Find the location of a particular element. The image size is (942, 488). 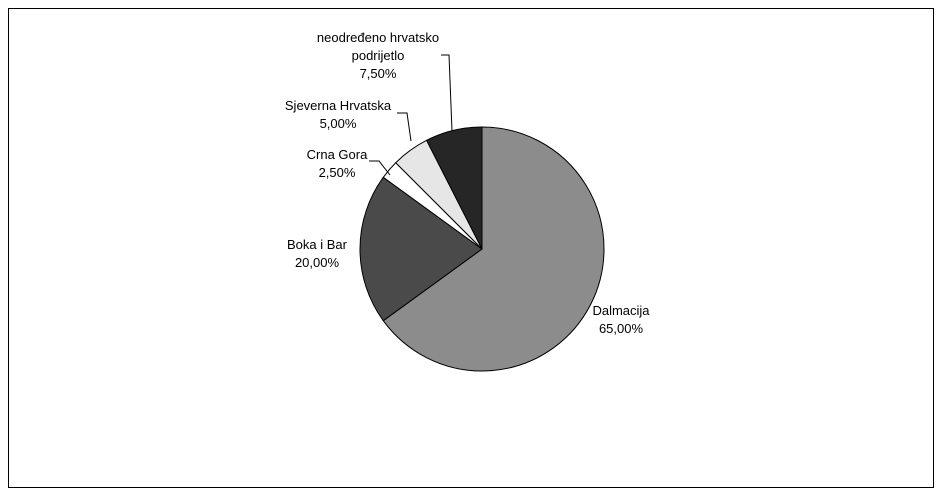

slice-label: Boka i Bar 20,00% is located at coordinates (317, 253).